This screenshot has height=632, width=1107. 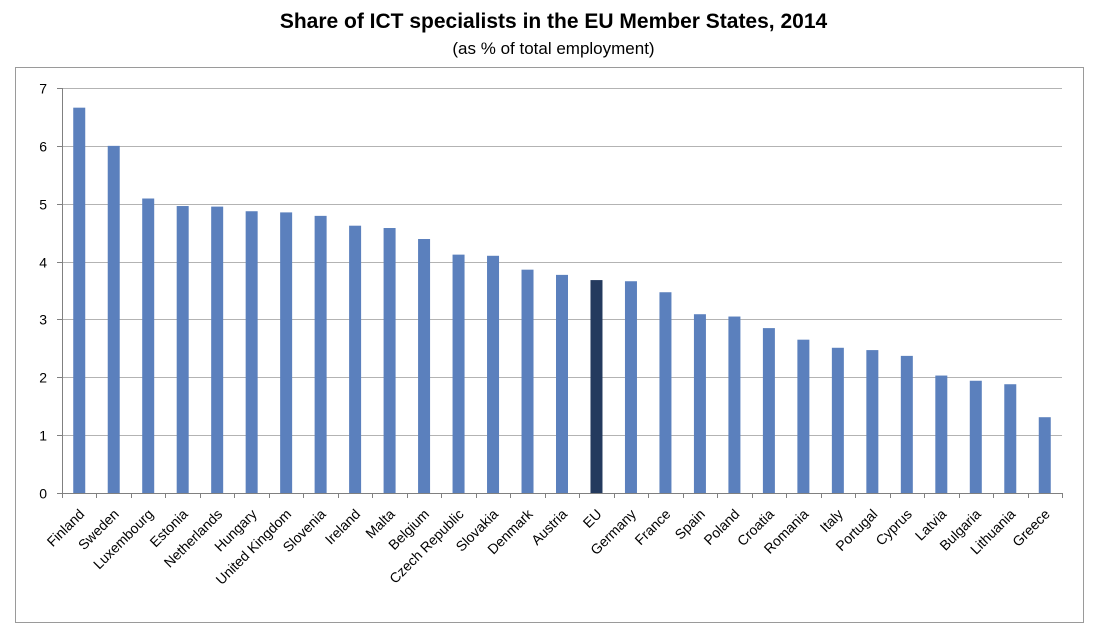 What do you see at coordinates (79, 300) in the screenshot?
I see `bar-finland` at bounding box center [79, 300].